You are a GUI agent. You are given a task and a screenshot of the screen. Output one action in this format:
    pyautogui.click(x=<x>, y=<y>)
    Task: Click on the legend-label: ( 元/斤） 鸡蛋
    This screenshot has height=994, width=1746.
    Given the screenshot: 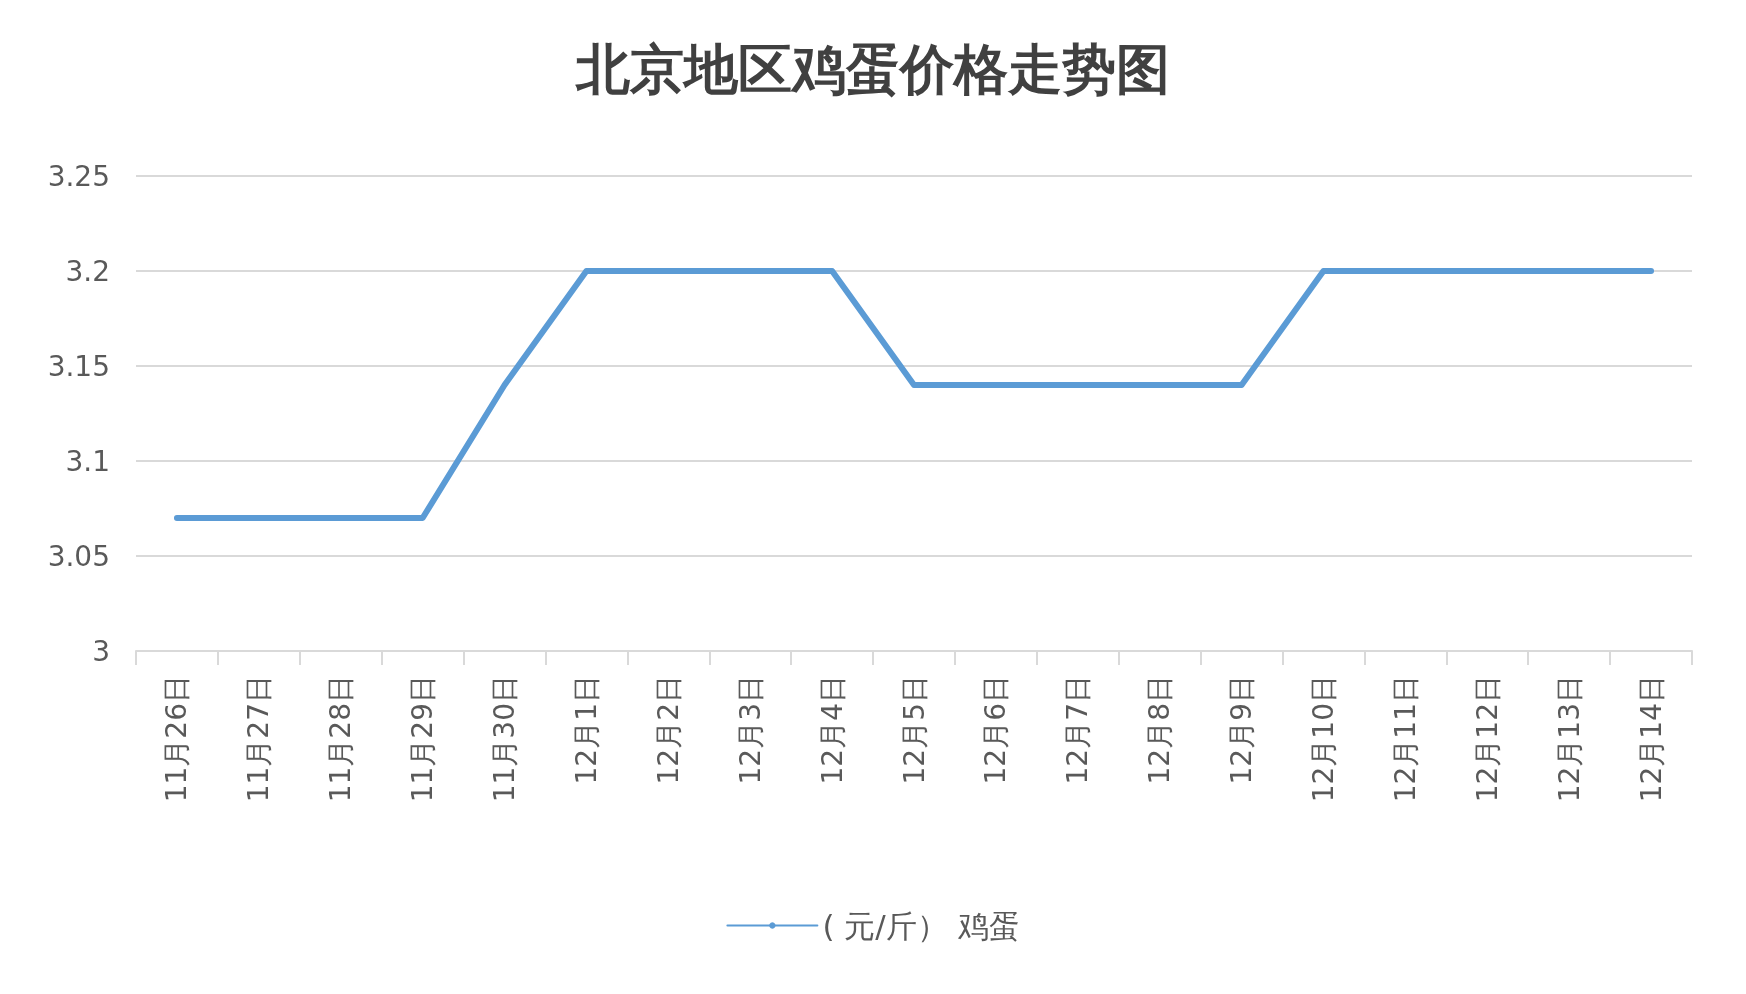 What is the action you would take?
    pyautogui.click(x=921, y=925)
    